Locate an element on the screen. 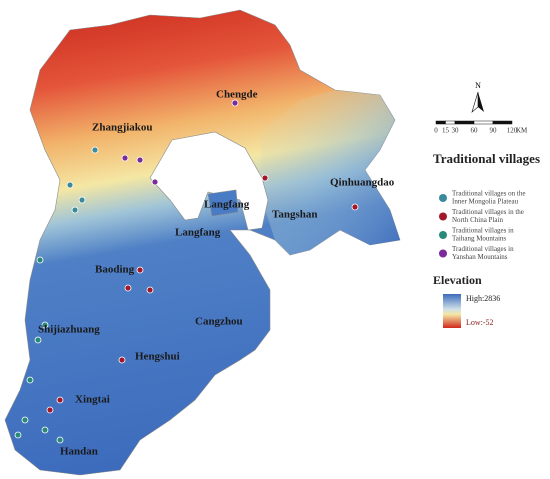 Image resolution: width=550 pixels, height=479 pixels. legend-label: Inner Mongolia Plateau is located at coordinates (485, 202).